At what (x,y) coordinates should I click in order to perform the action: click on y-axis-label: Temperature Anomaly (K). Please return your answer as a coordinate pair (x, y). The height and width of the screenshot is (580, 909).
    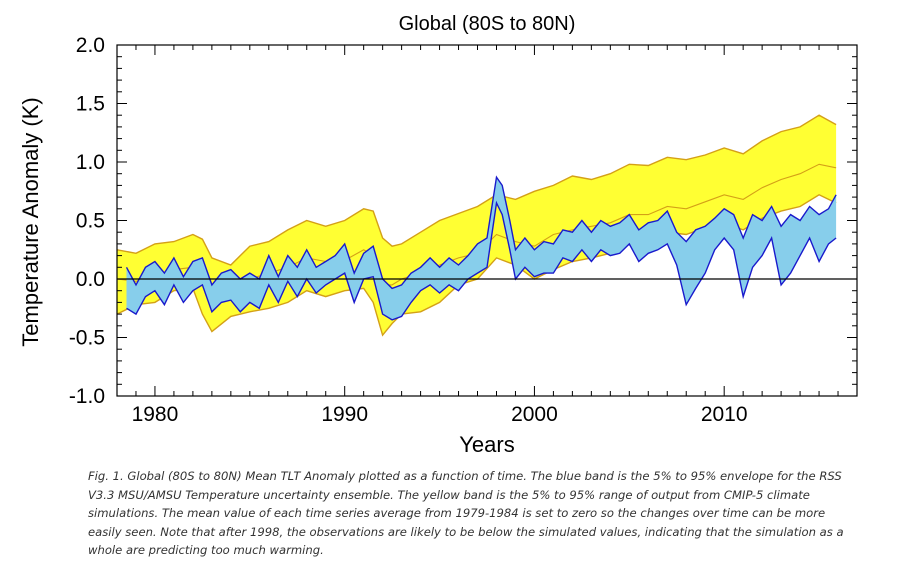
    Looking at the image, I should click on (30, 221).